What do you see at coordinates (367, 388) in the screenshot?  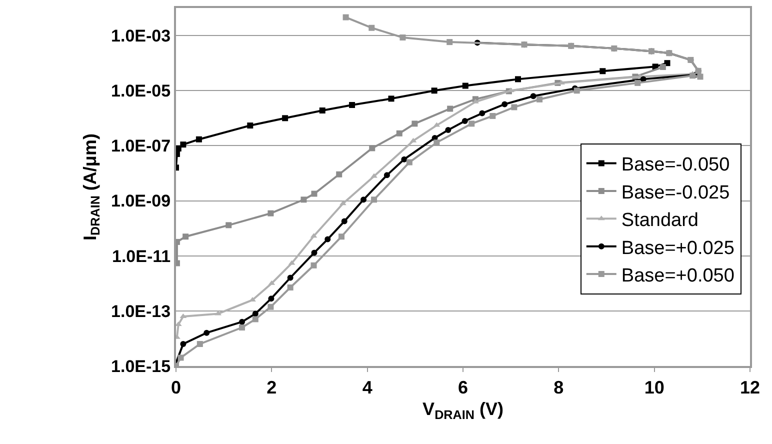 I see `x-tick-label: 4` at bounding box center [367, 388].